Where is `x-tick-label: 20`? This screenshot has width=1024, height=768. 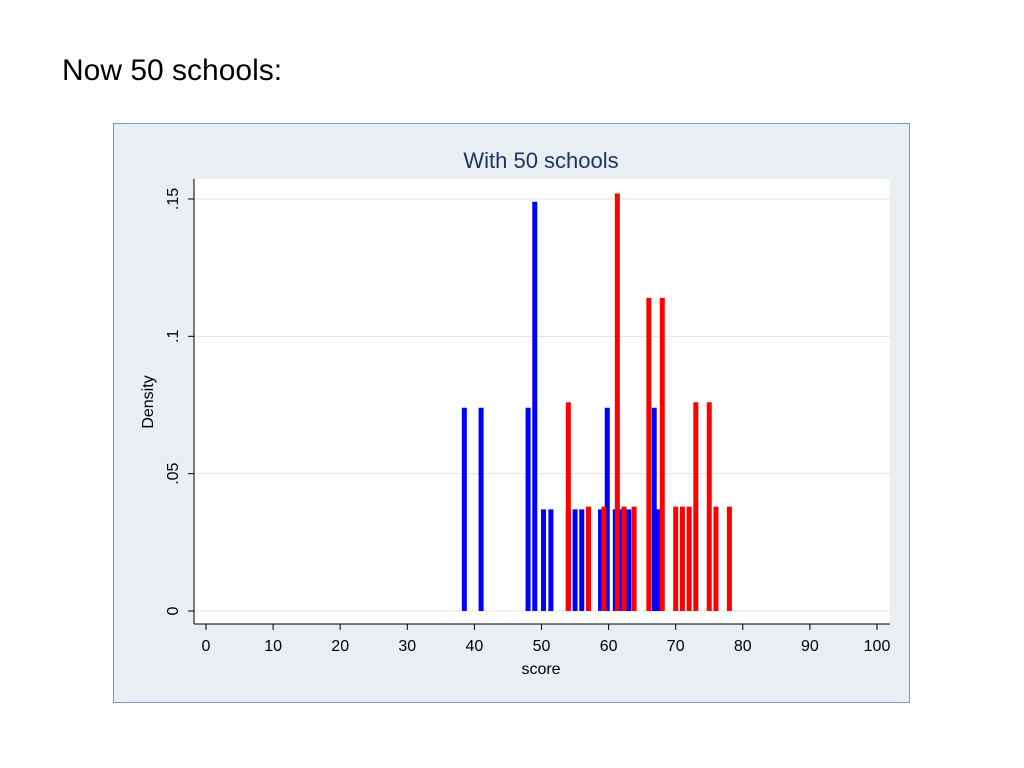 x-tick-label: 20 is located at coordinates (340, 646).